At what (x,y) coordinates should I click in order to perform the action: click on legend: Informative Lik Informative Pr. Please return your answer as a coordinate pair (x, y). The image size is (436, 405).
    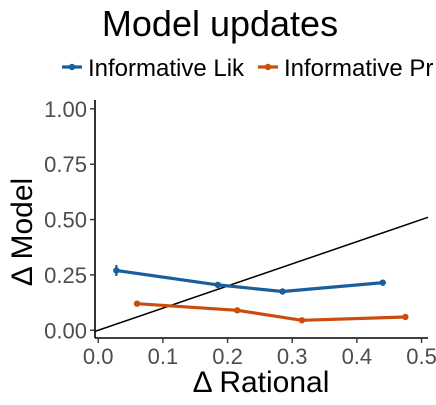
    Looking at the image, I should click on (247, 68).